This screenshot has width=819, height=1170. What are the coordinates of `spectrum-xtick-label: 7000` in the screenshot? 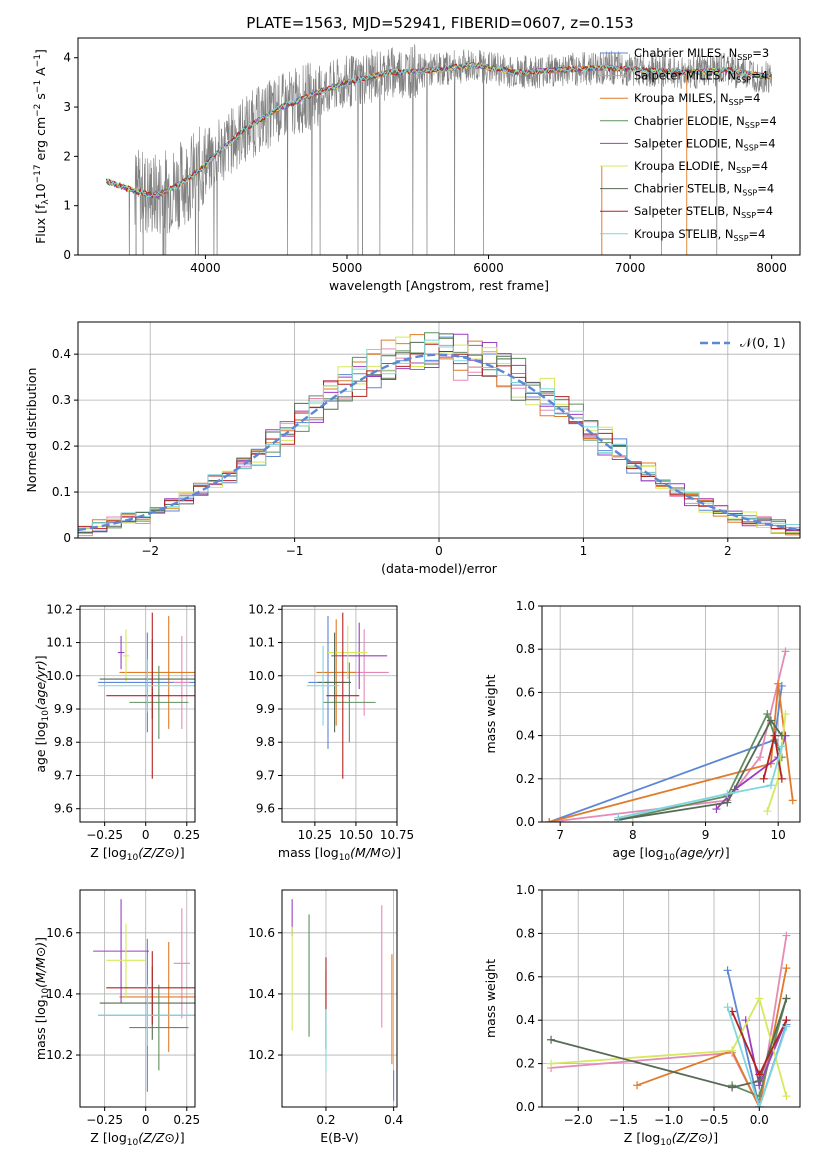 It's located at (630, 268).